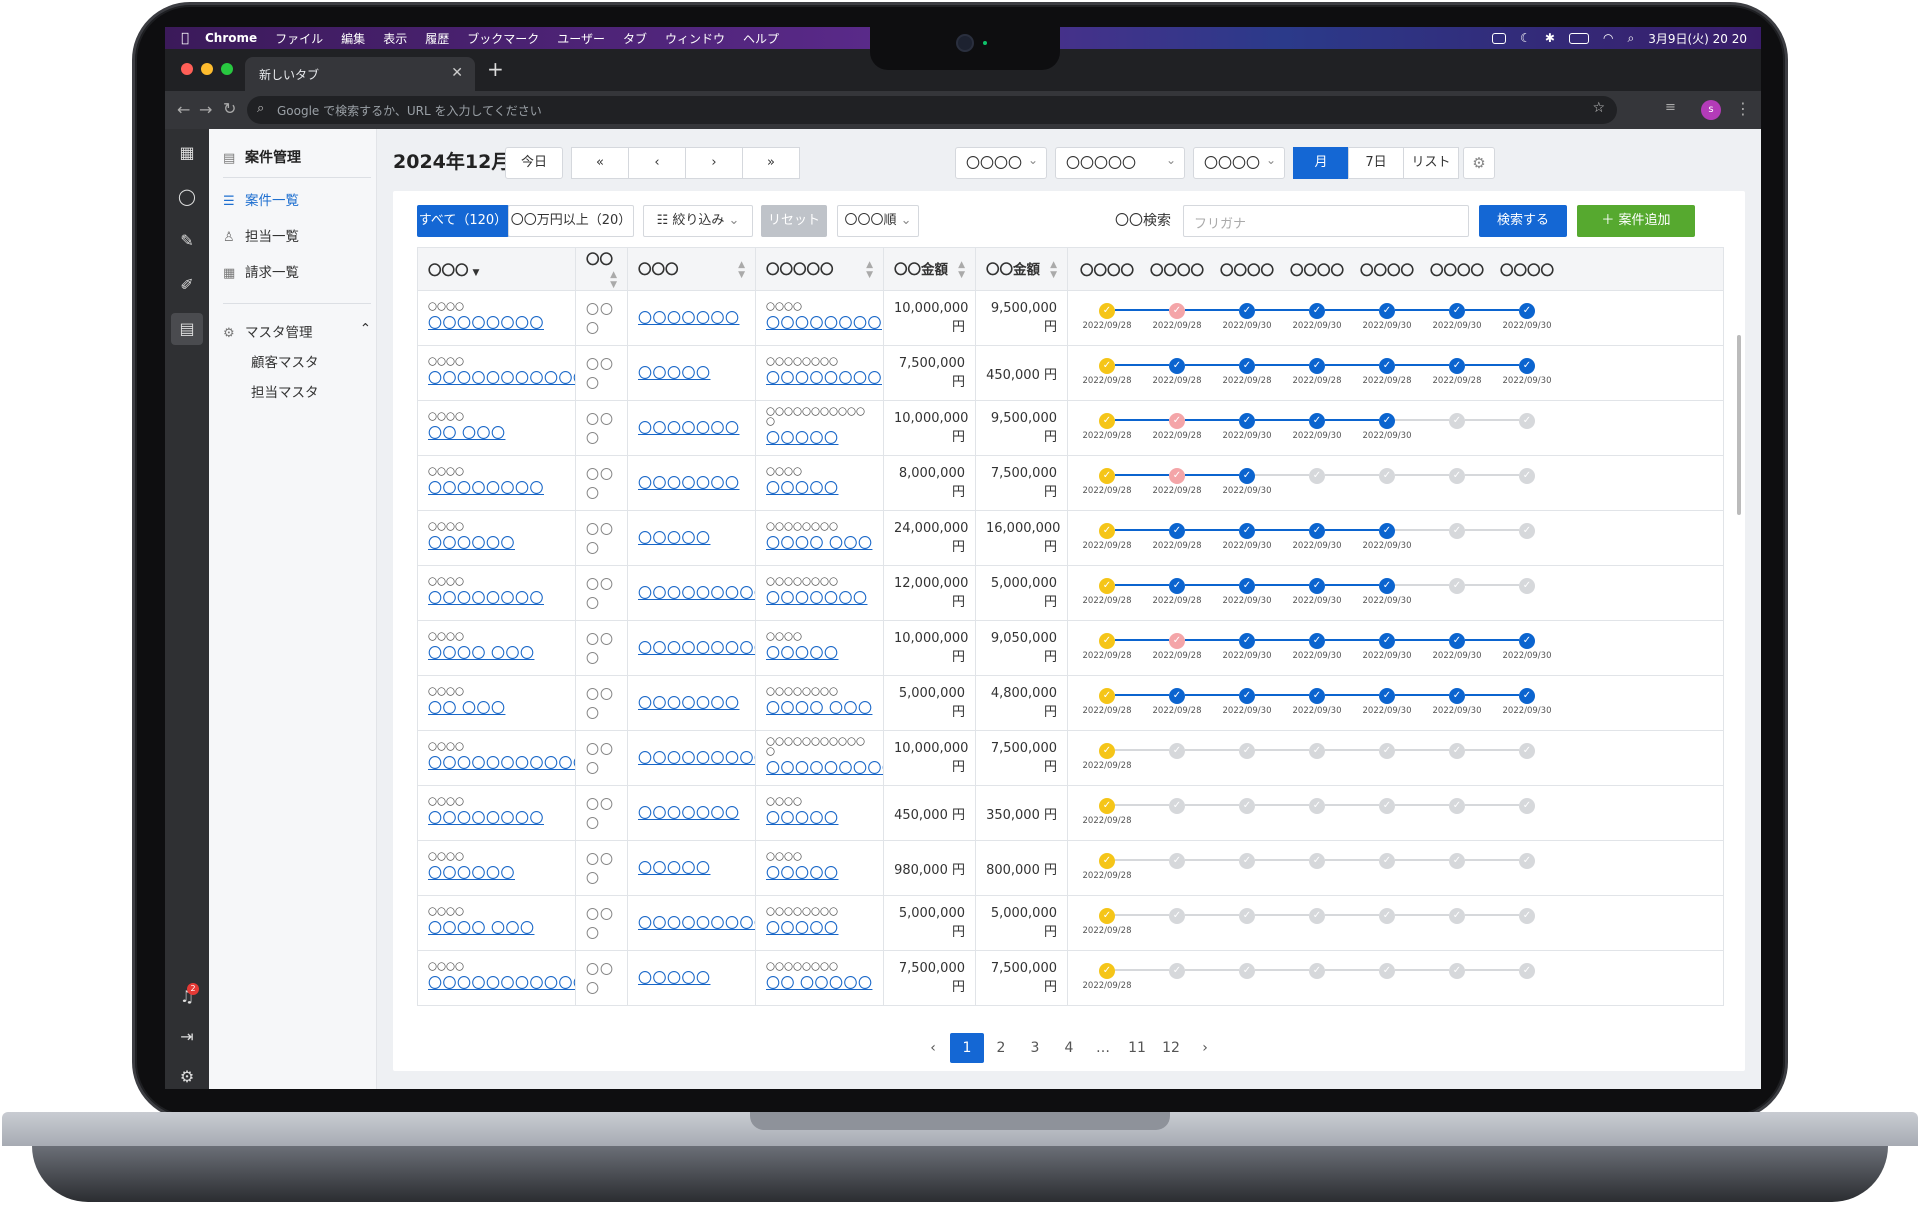 The height and width of the screenshot is (1213, 1920). I want to click on reset-button: リセット, so click(794, 221).